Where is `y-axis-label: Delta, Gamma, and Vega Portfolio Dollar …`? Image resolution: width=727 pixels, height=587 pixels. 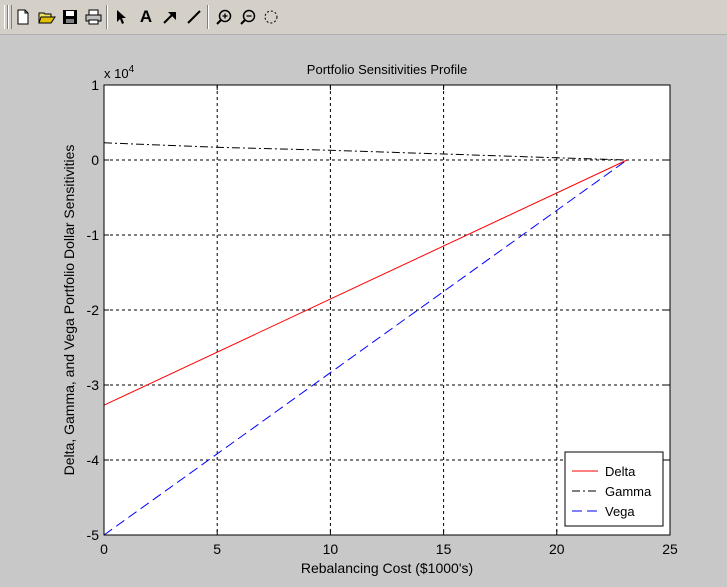 y-axis-label: Delta, Gamma, and Vega Portfolio Dollar … is located at coordinates (69, 310).